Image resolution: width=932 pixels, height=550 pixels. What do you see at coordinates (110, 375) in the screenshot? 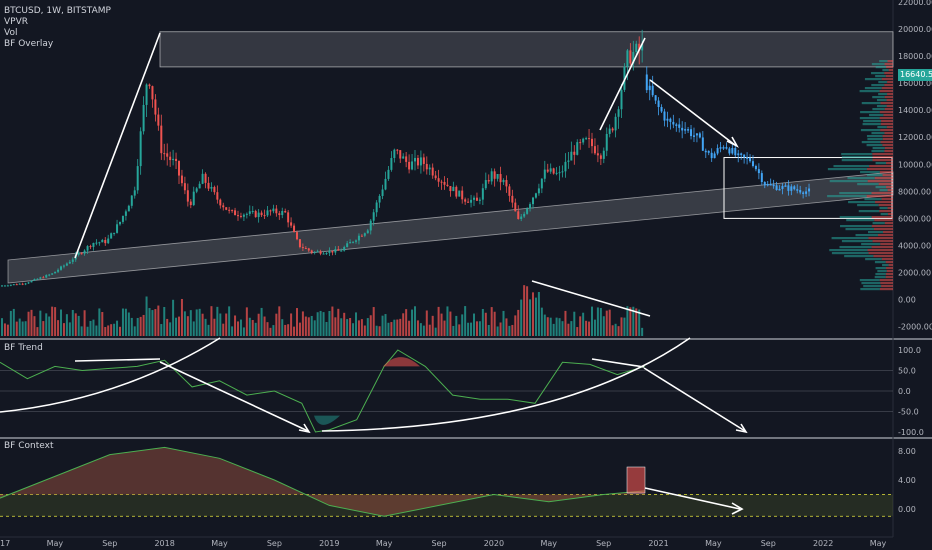
I see `curve-annotation` at bounding box center [110, 375].